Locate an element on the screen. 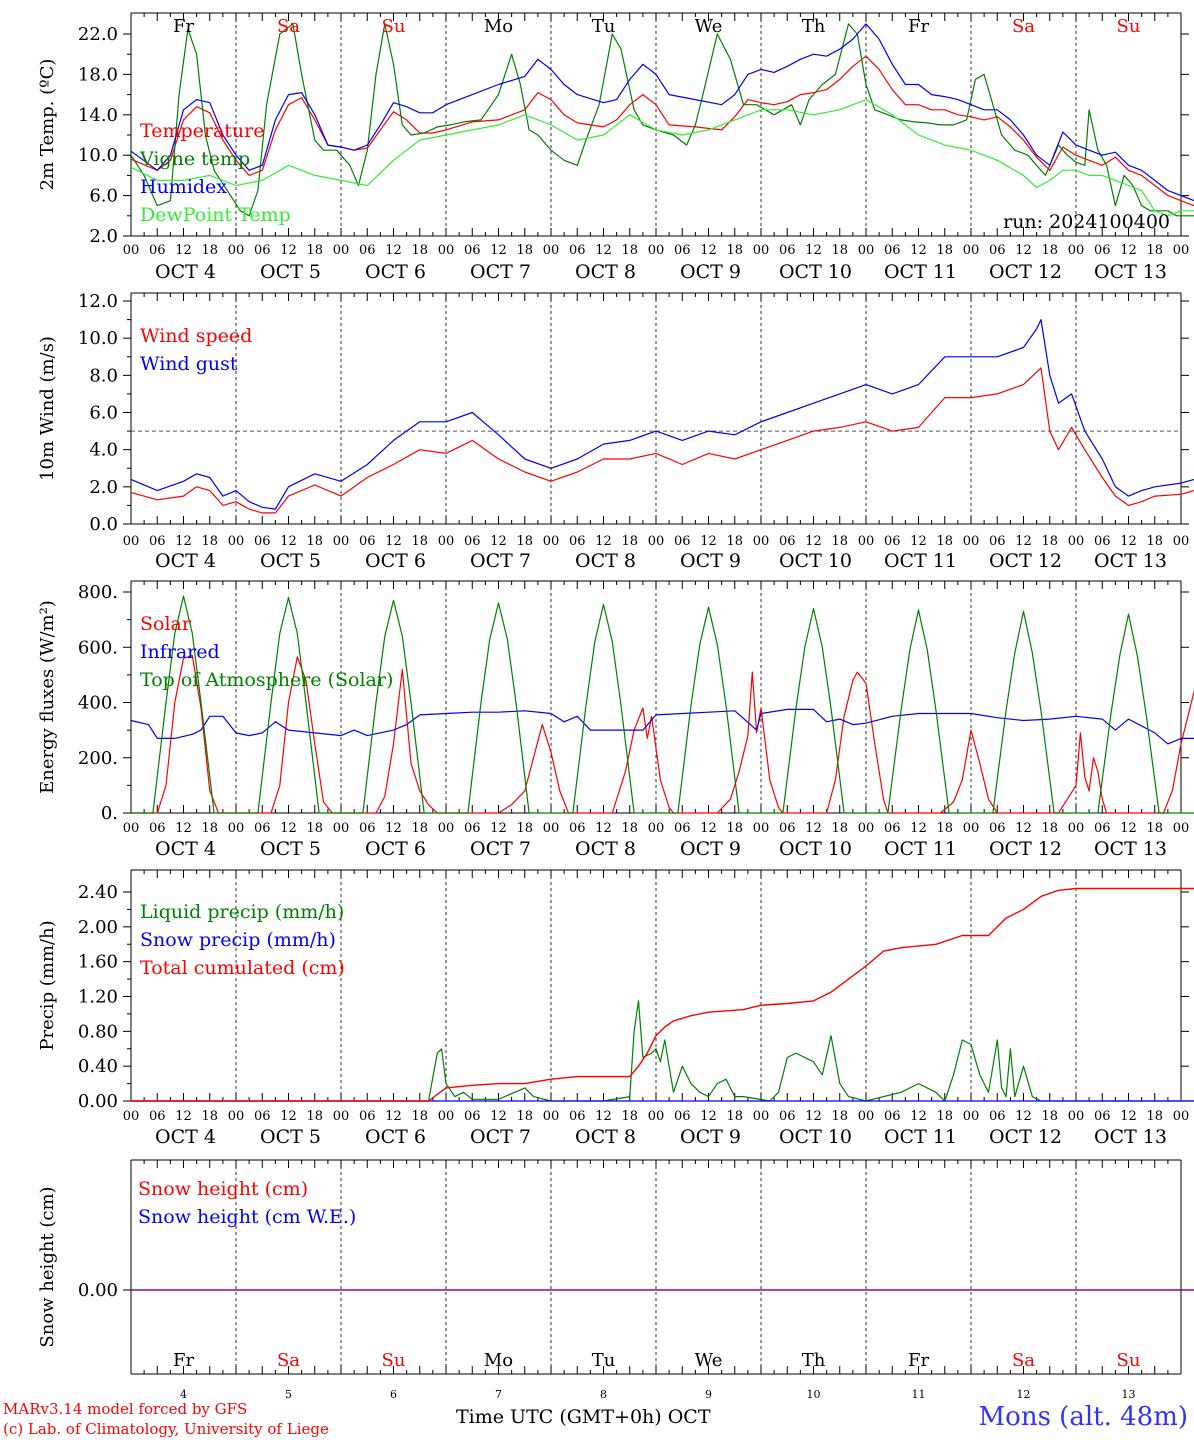 This screenshot has height=1440, width=1194. day-number-label: 12 is located at coordinates (1024, 1394).